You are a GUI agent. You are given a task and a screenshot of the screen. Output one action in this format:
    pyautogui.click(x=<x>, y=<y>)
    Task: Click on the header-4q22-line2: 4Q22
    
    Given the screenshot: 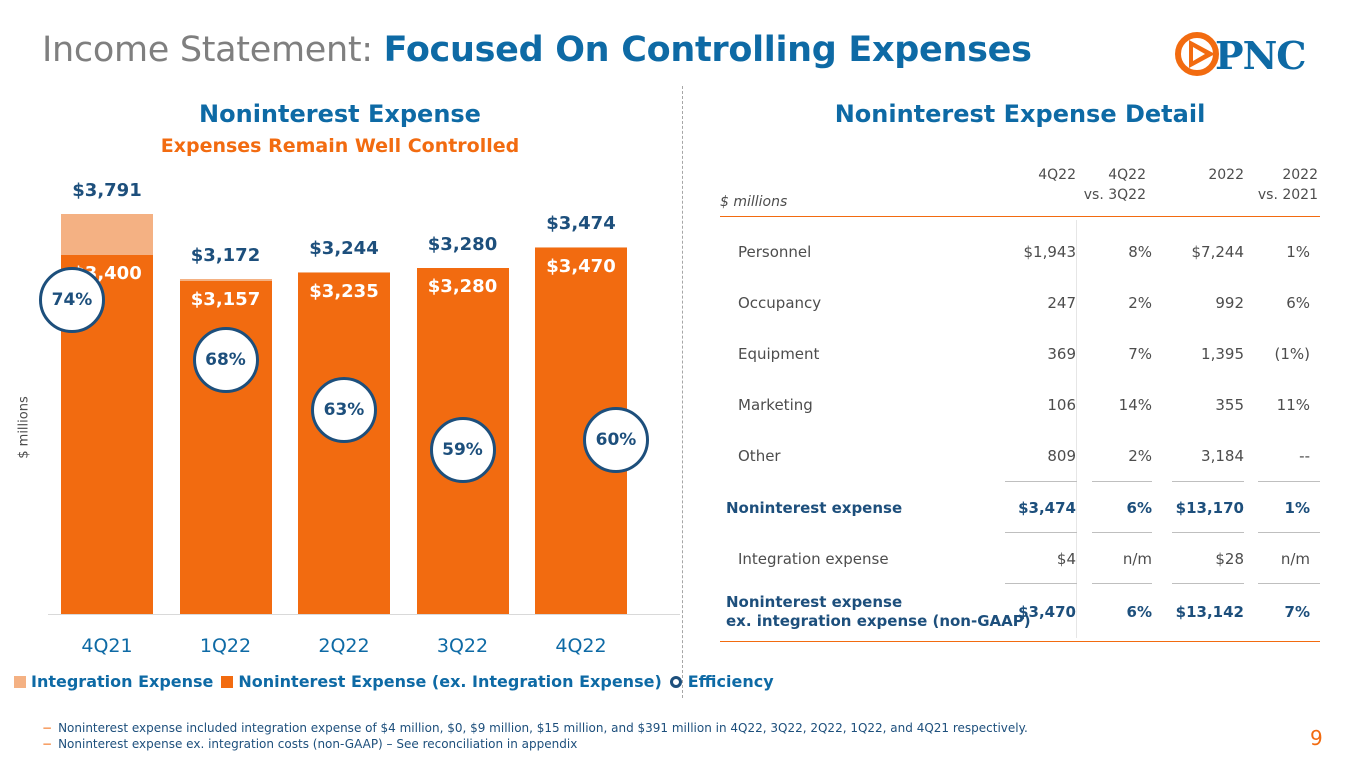 What is the action you would take?
    pyautogui.click(x=1057, y=175)
    